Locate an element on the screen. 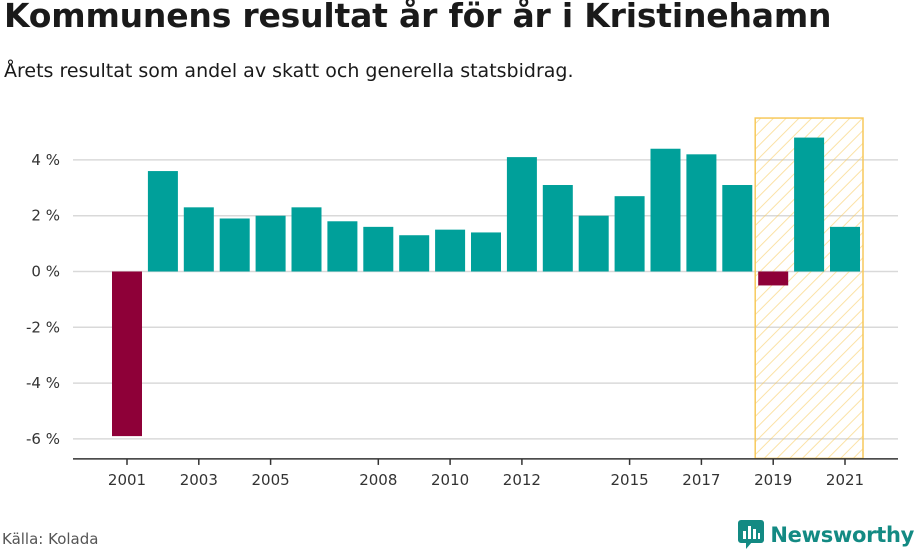  bar-2017 is located at coordinates (701, 213).